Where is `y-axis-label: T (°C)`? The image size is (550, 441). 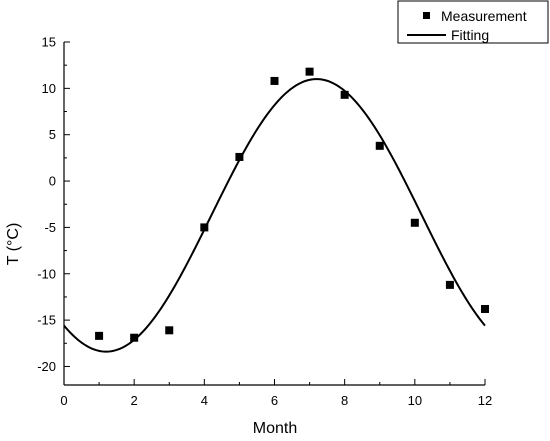 y-axis-label: T (°C) is located at coordinates (13, 244).